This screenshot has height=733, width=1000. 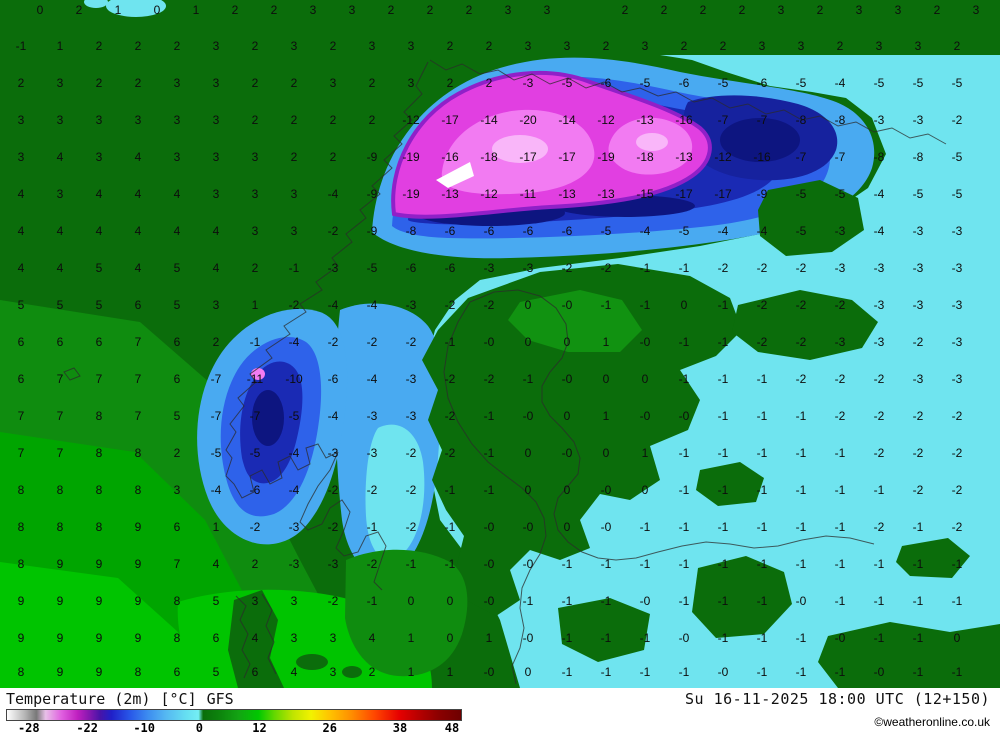 What do you see at coordinates (606, 120) in the screenshot?
I see `temp-value-label: -12` at bounding box center [606, 120].